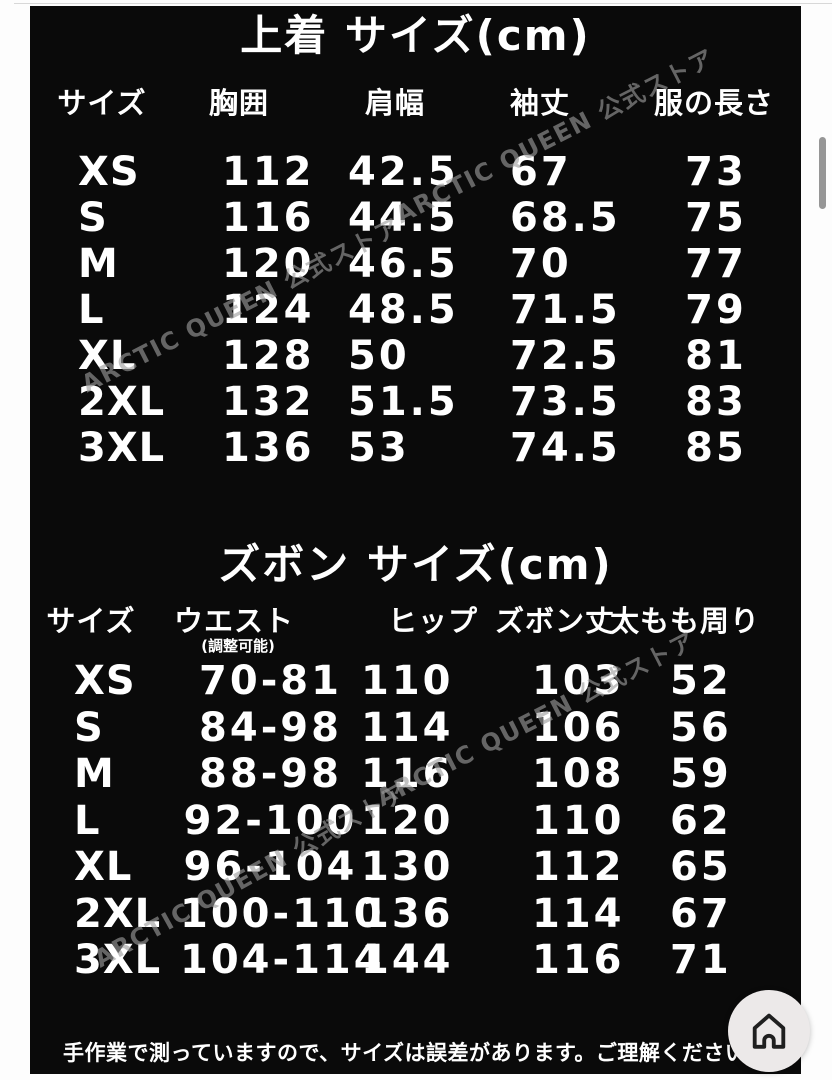  What do you see at coordinates (716, 172) in the screenshot?
I see `length-cell: 73` at bounding box center [716, 172].